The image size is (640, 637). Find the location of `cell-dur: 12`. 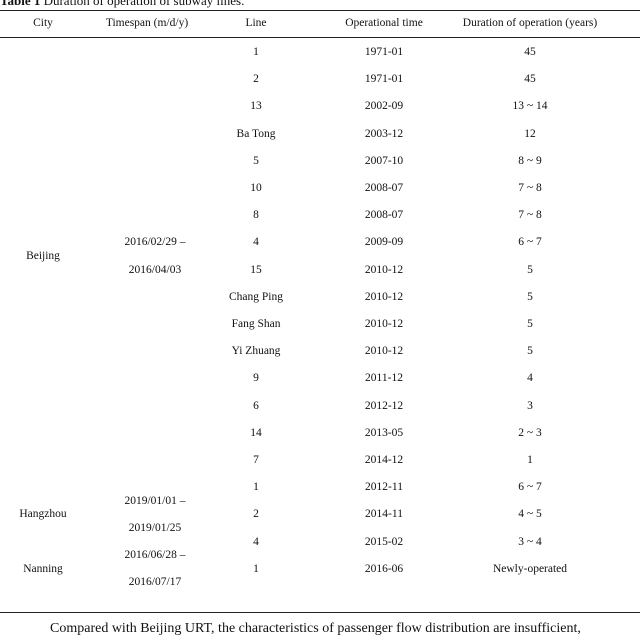

cell-dur: 12 is located at coordinates (530, 133).